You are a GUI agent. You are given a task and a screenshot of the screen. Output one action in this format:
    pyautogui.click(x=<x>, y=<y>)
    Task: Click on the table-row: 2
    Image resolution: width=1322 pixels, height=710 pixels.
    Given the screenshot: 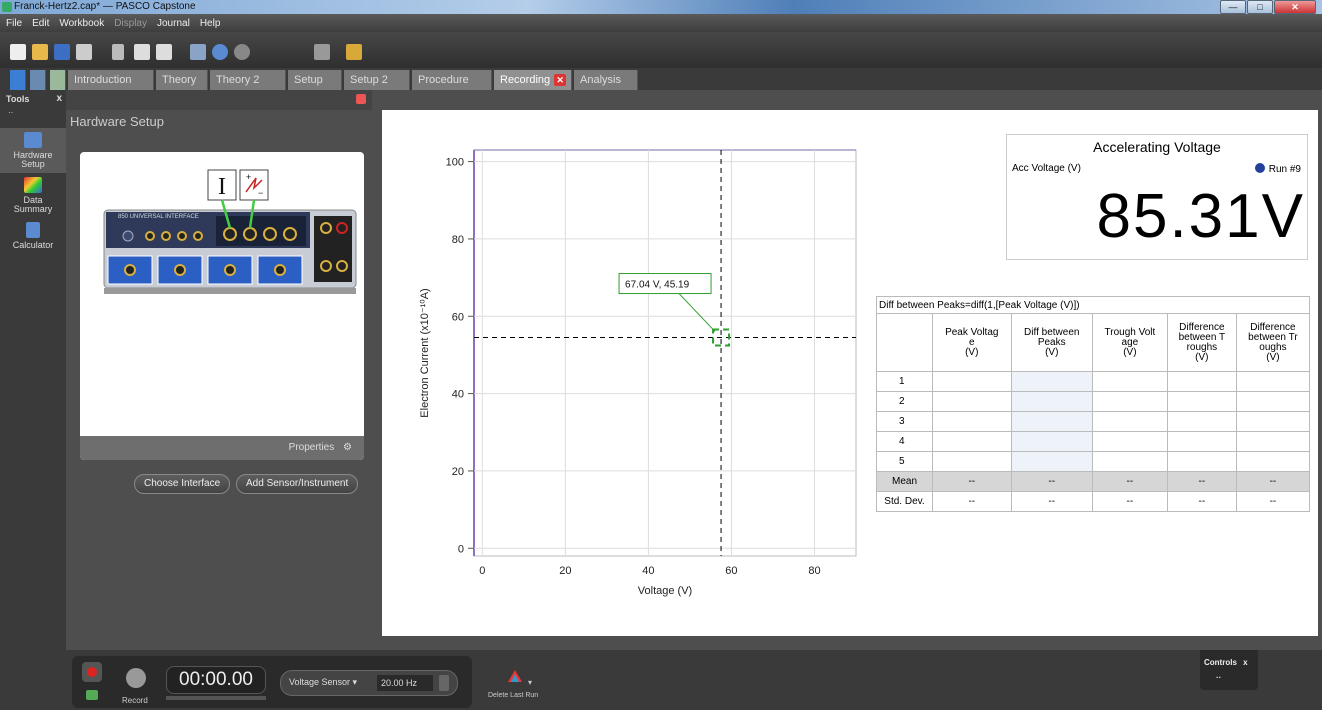 What is the action you would take?
    pyautogui.click(x=1093, y=401)
    